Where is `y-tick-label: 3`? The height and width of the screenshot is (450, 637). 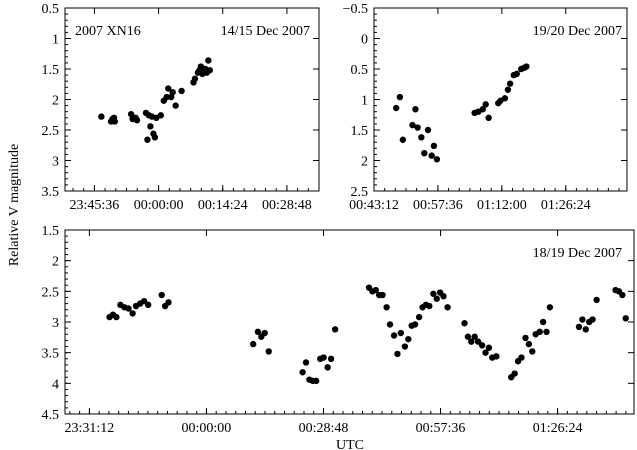
y-tick-label: 3 is located at coordinates (55, 323).